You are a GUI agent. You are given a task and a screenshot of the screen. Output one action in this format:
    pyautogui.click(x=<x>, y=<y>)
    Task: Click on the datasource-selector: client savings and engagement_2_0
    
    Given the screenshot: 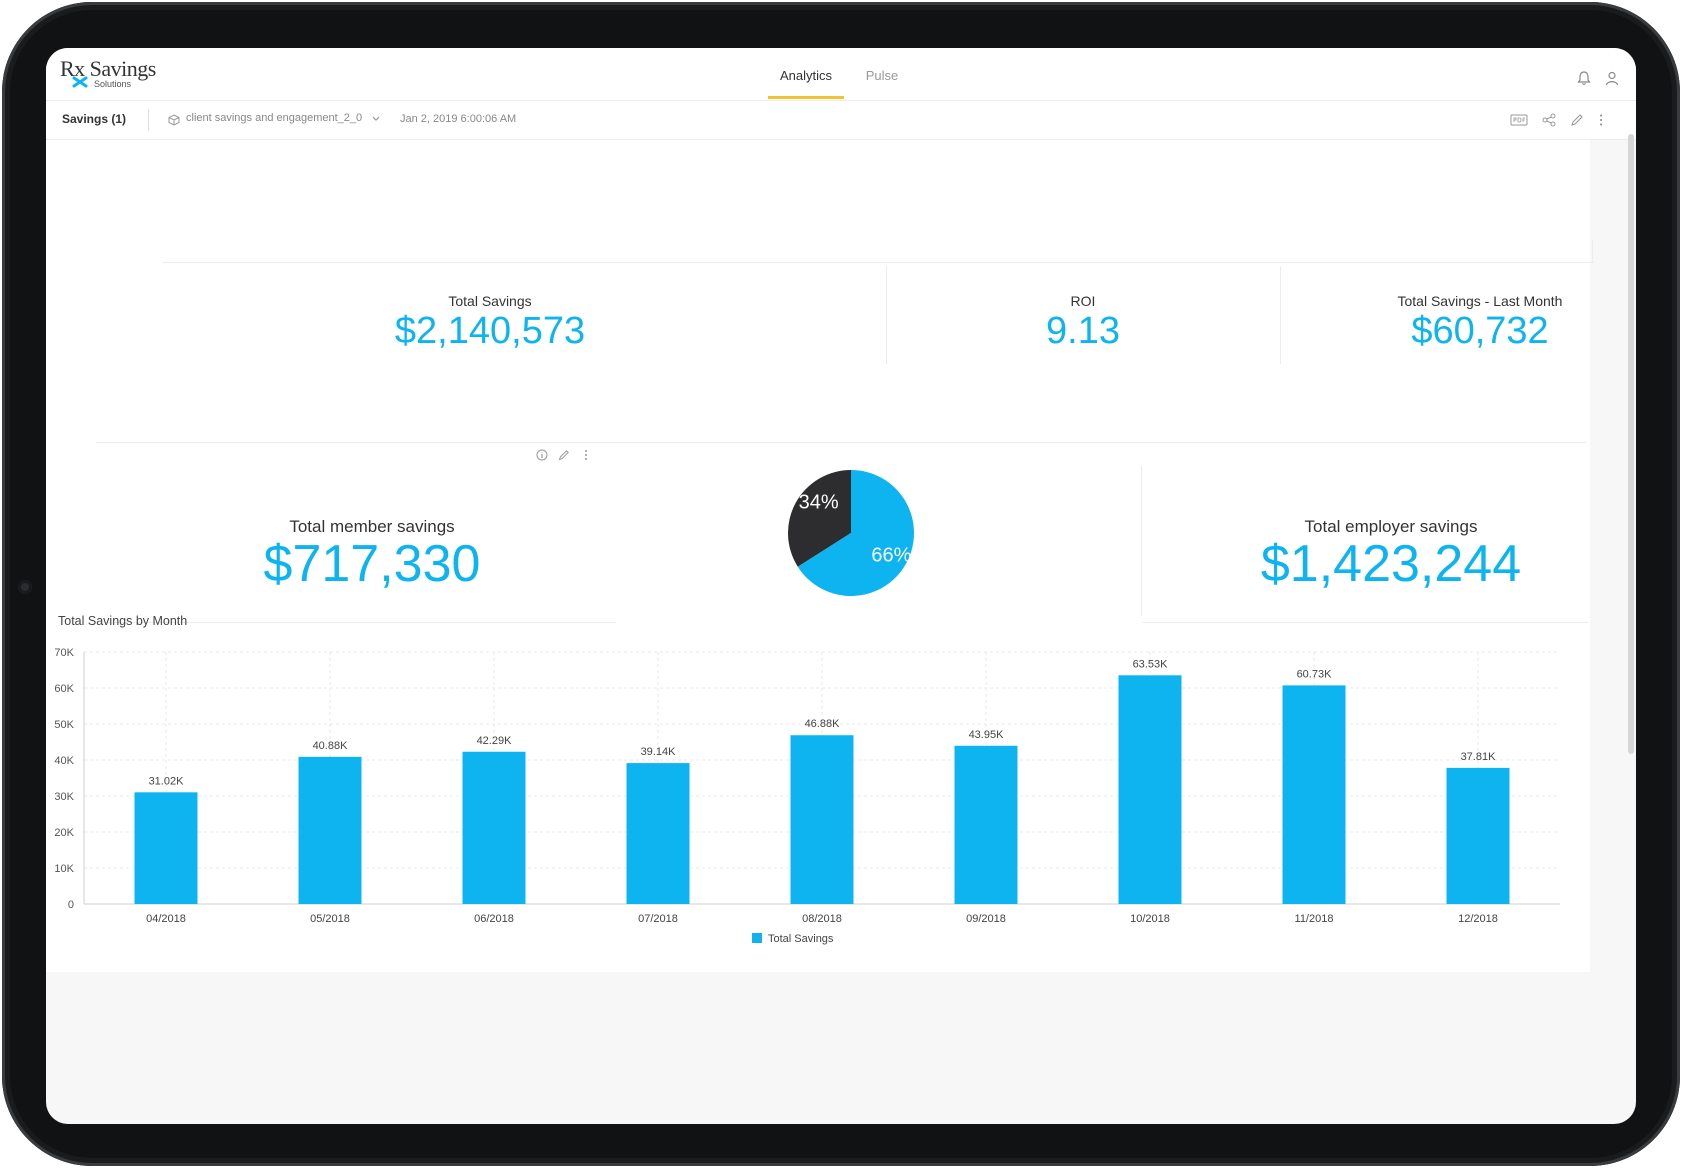 What is the action you would take?
    pyautogui.click(x=274, y=118)
    